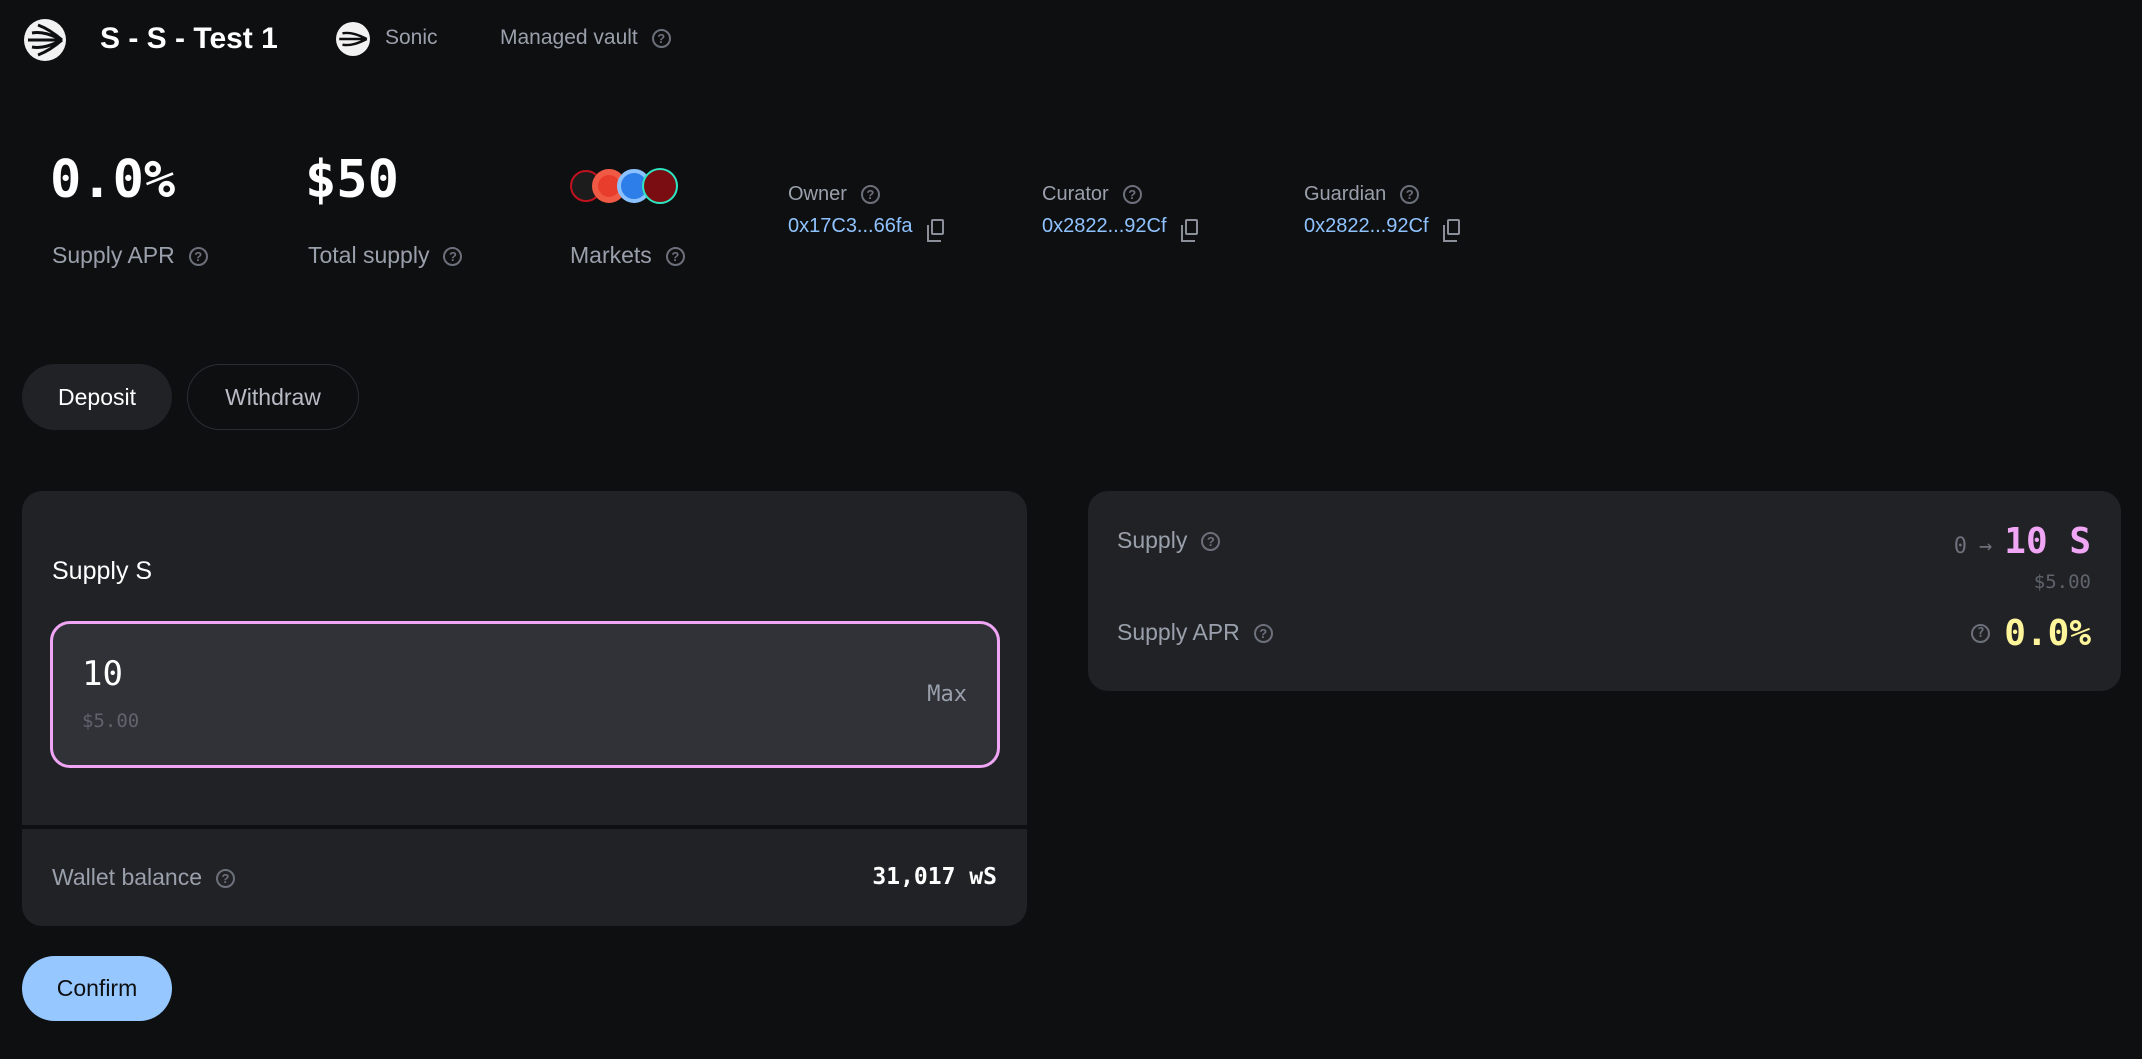  I want to click on summary-apr-label: Supply APR?, so click(1195, 632).